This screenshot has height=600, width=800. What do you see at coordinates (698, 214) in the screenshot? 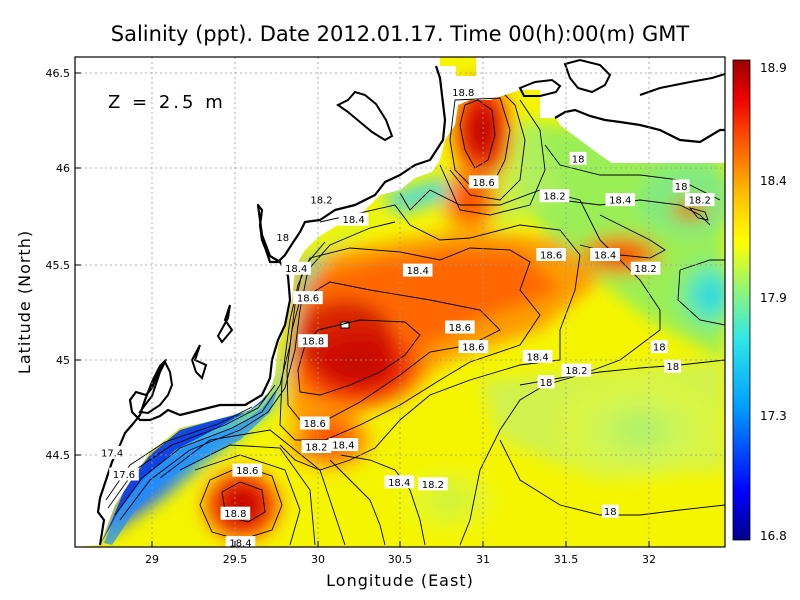
I see `contour-18p2-east-small` at bounding box center [698, 214].